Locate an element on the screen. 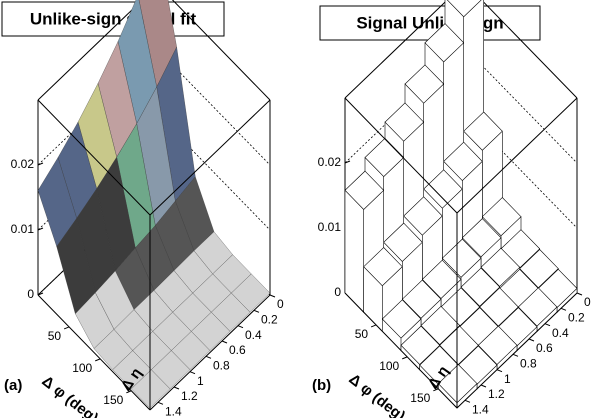 The image size is (600, 418). panel-label: (b) is located at coordinates (321, 385).